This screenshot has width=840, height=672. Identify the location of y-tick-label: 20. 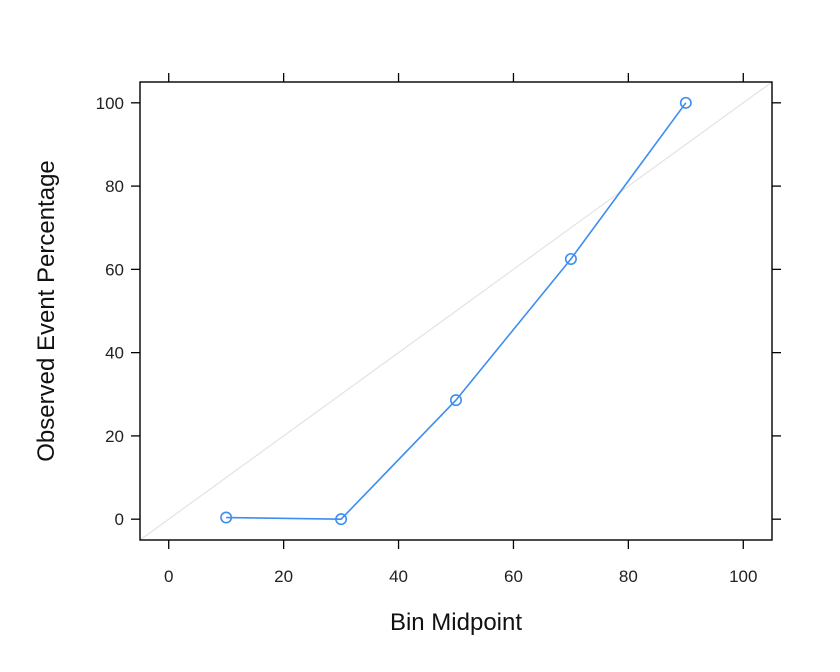
(114, 436).